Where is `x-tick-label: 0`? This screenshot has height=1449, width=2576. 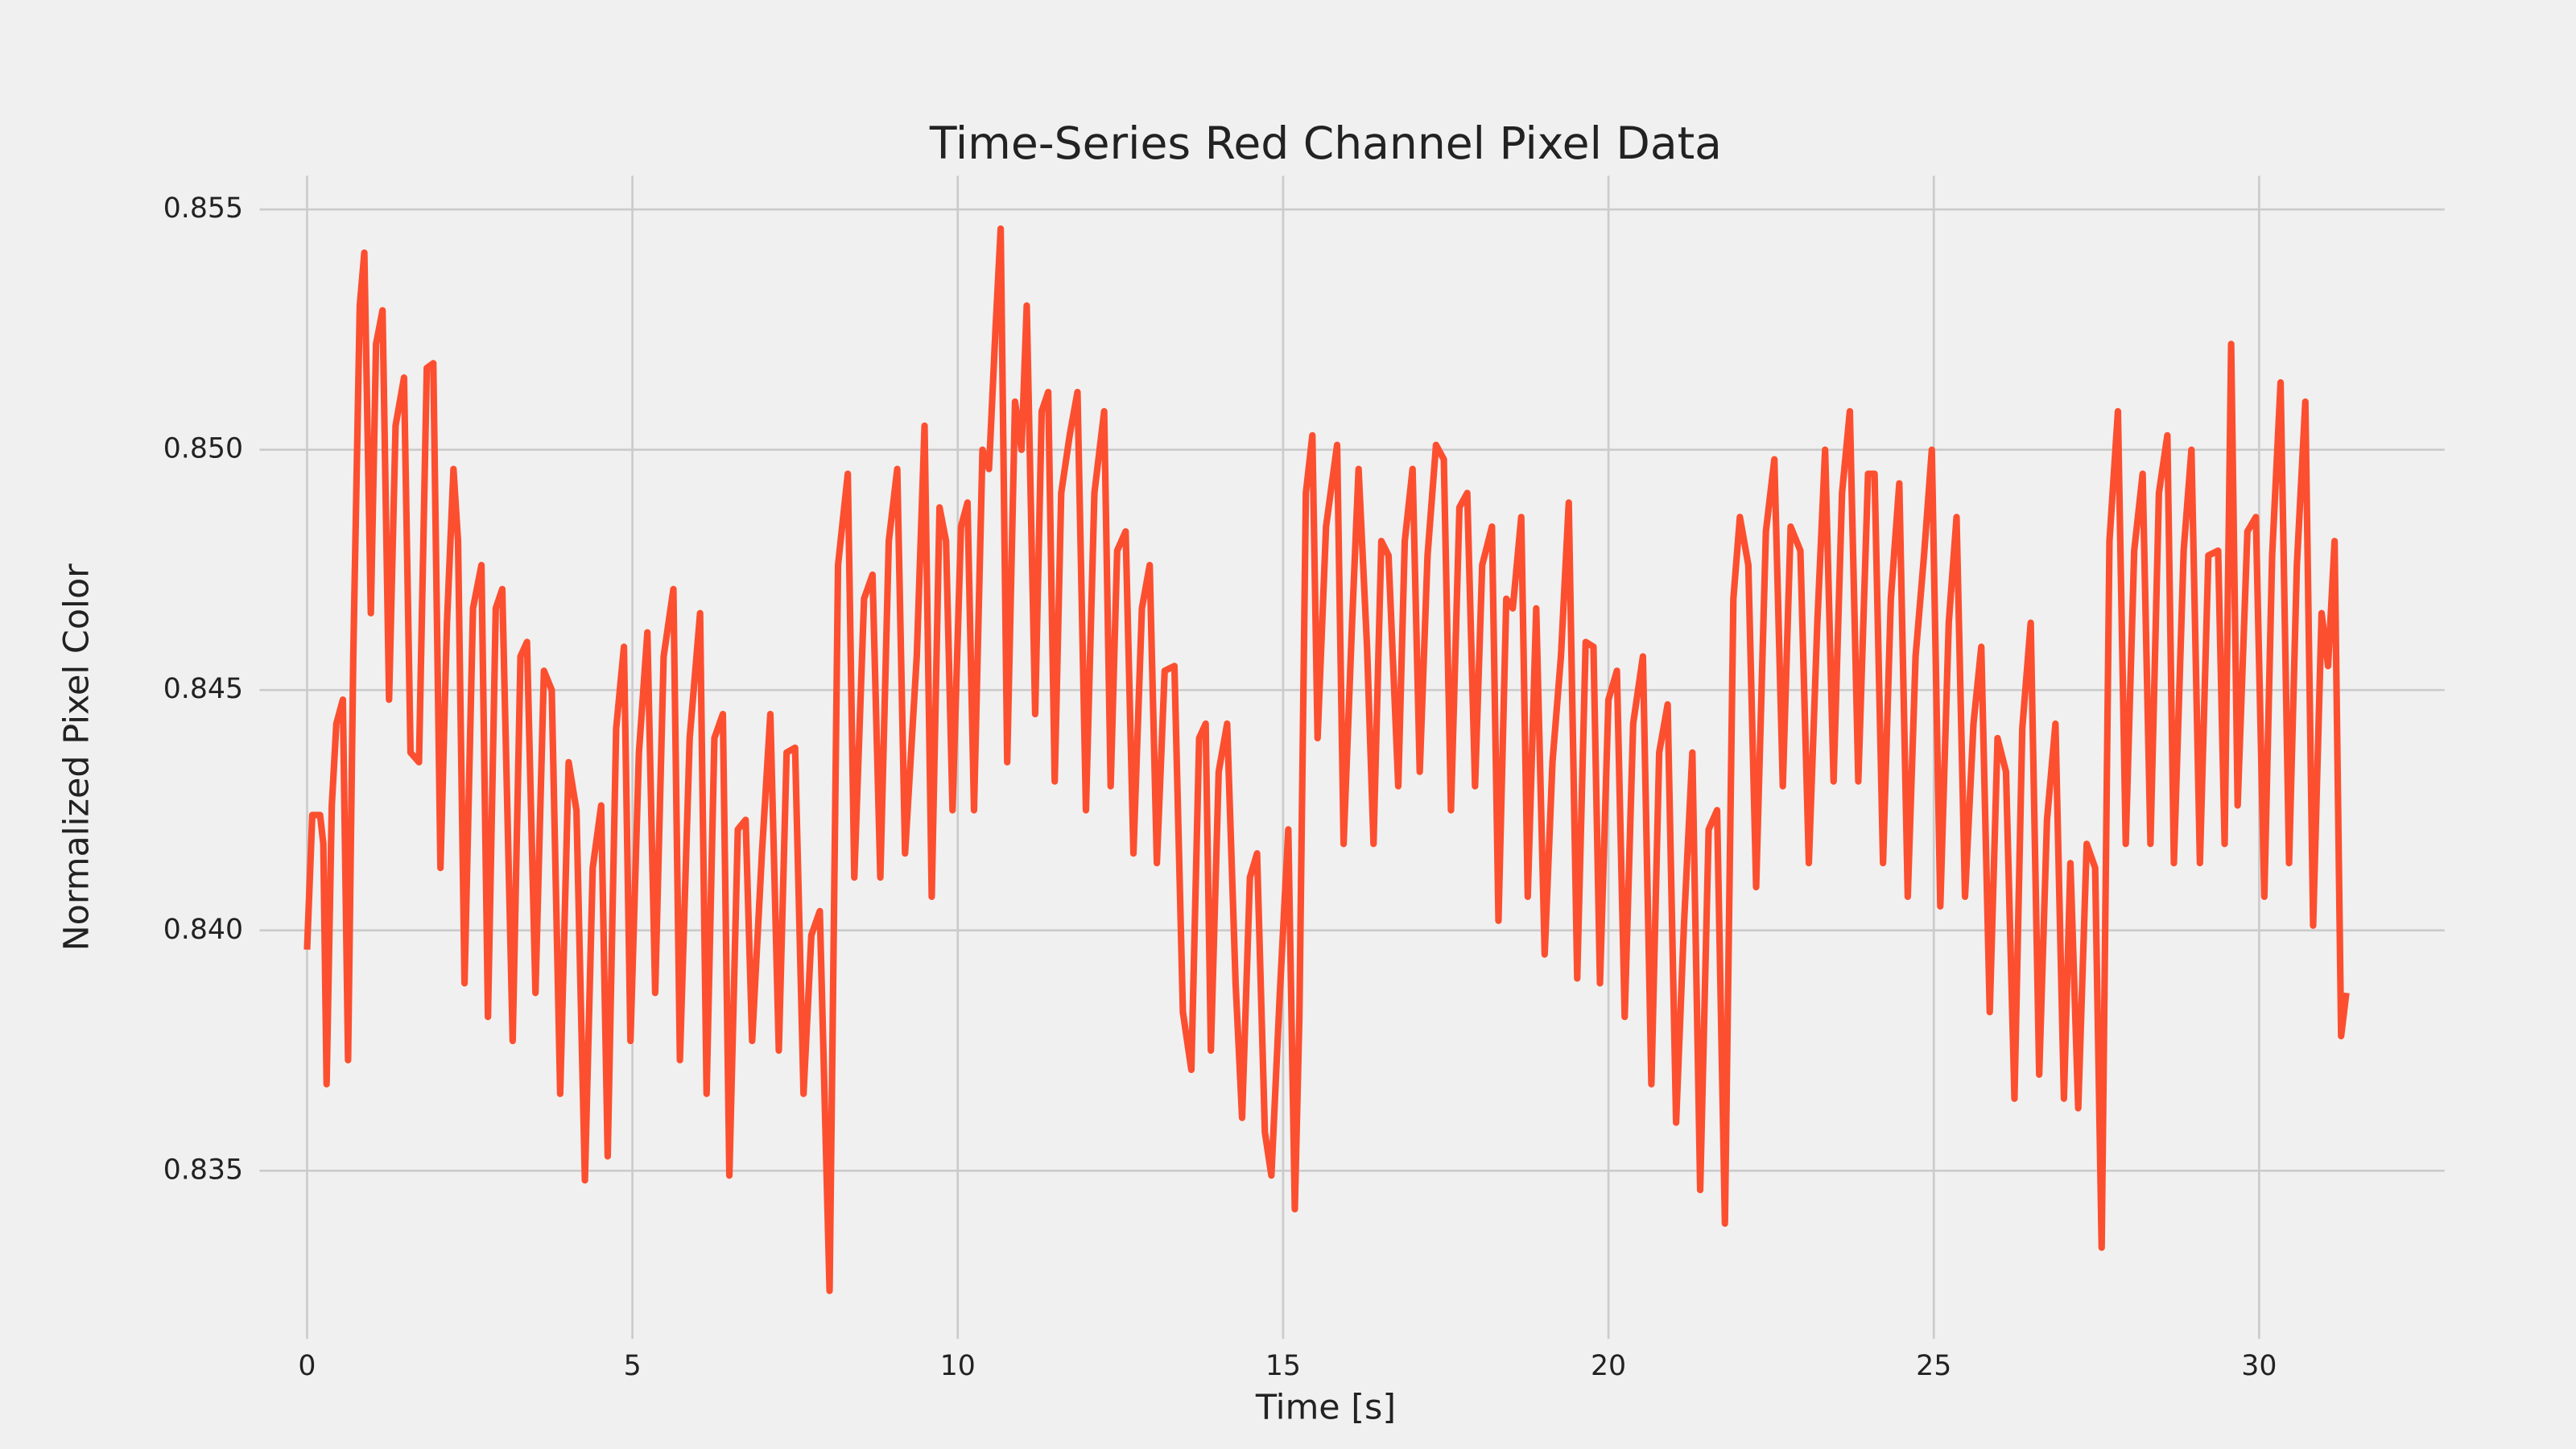 x-tick-label: 0 is located at coordinates (307, 1366).